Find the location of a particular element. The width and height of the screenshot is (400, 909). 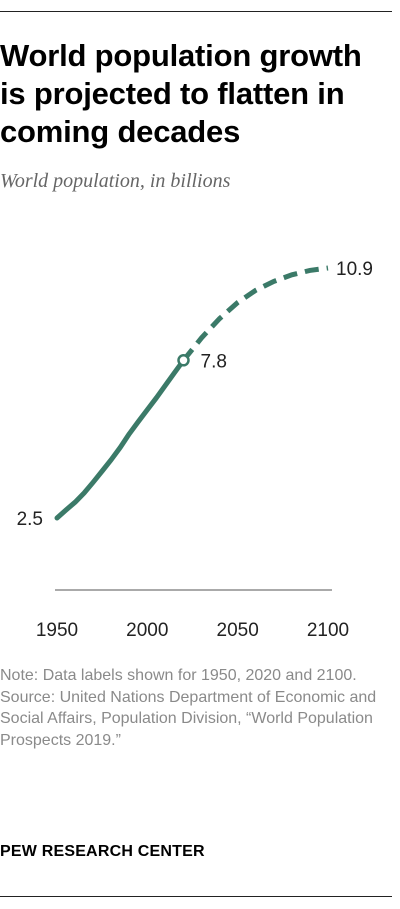

x-tick-labels: 1950 2000 2050 2100 is located at coordinates (192, 630).